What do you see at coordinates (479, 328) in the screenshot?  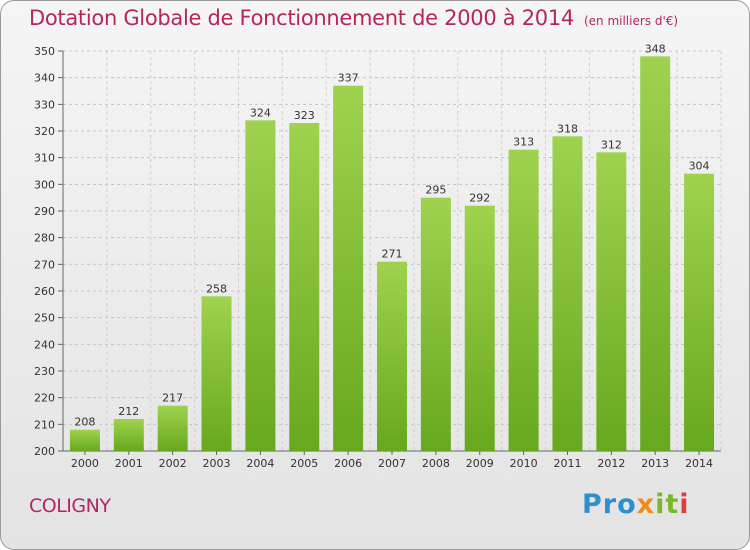 I see `bar-2009` at bounding box center [479, 328].